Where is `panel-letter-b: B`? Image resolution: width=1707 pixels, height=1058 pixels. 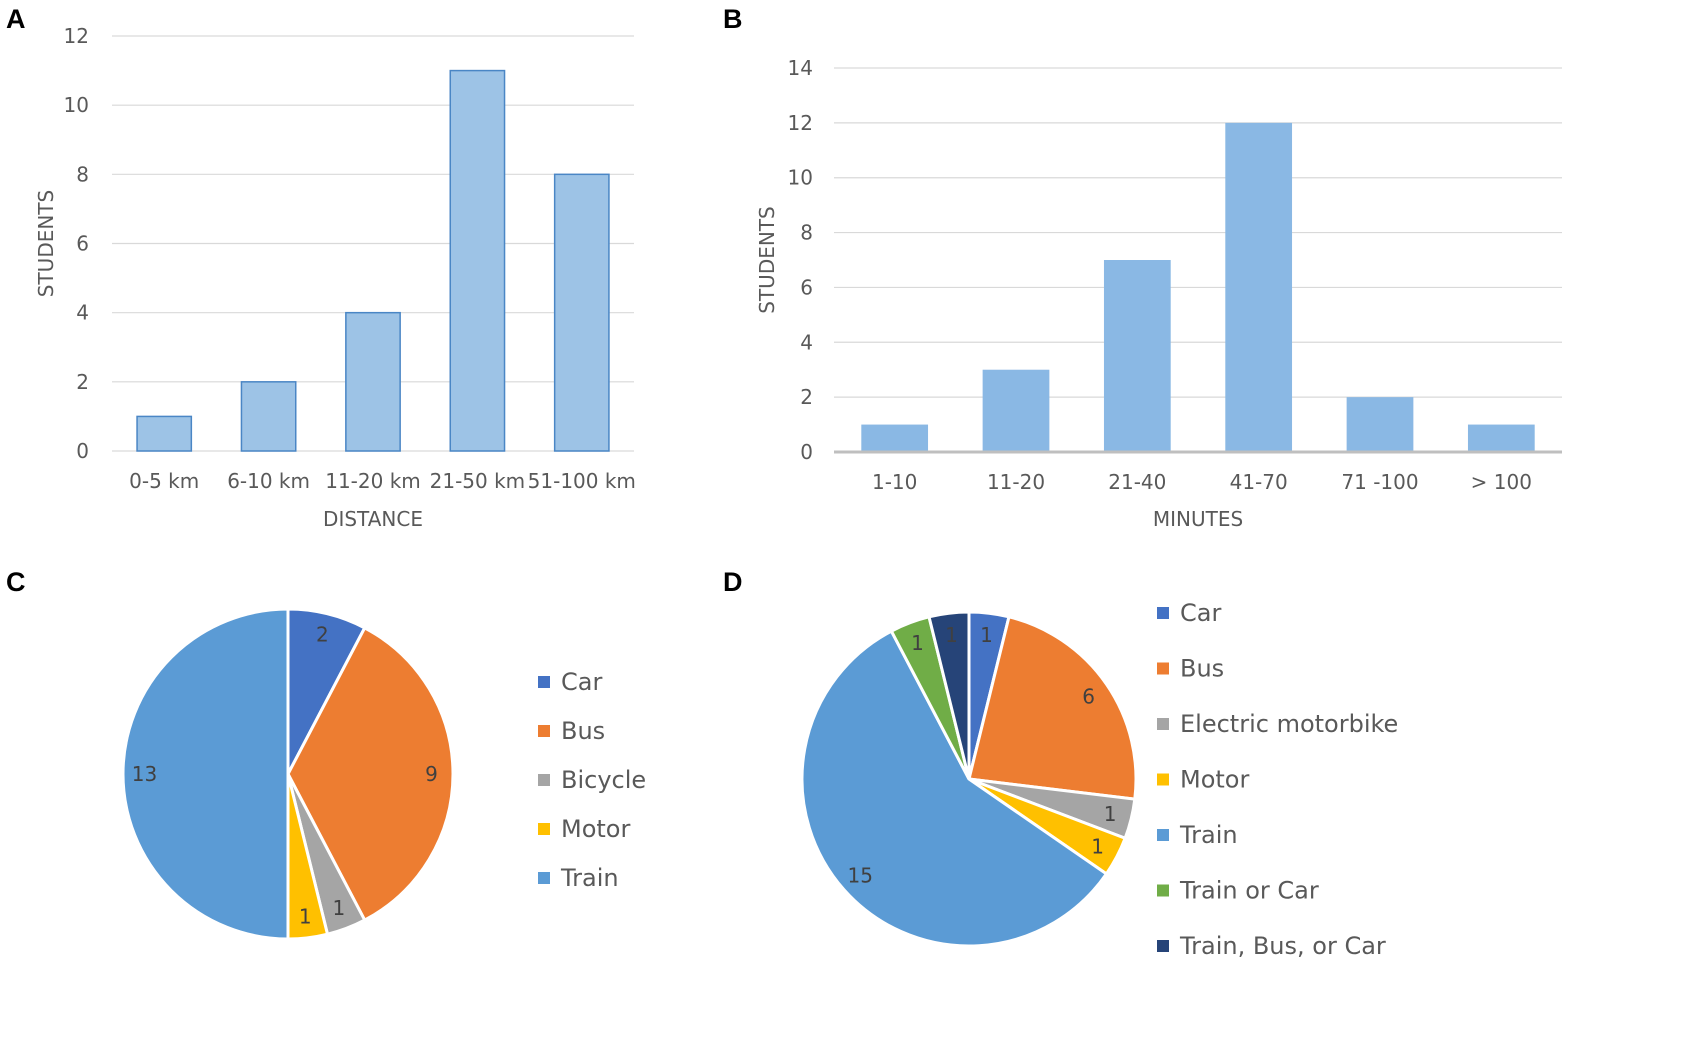 panel-letter-b: B is located at coordinates (733, 19).